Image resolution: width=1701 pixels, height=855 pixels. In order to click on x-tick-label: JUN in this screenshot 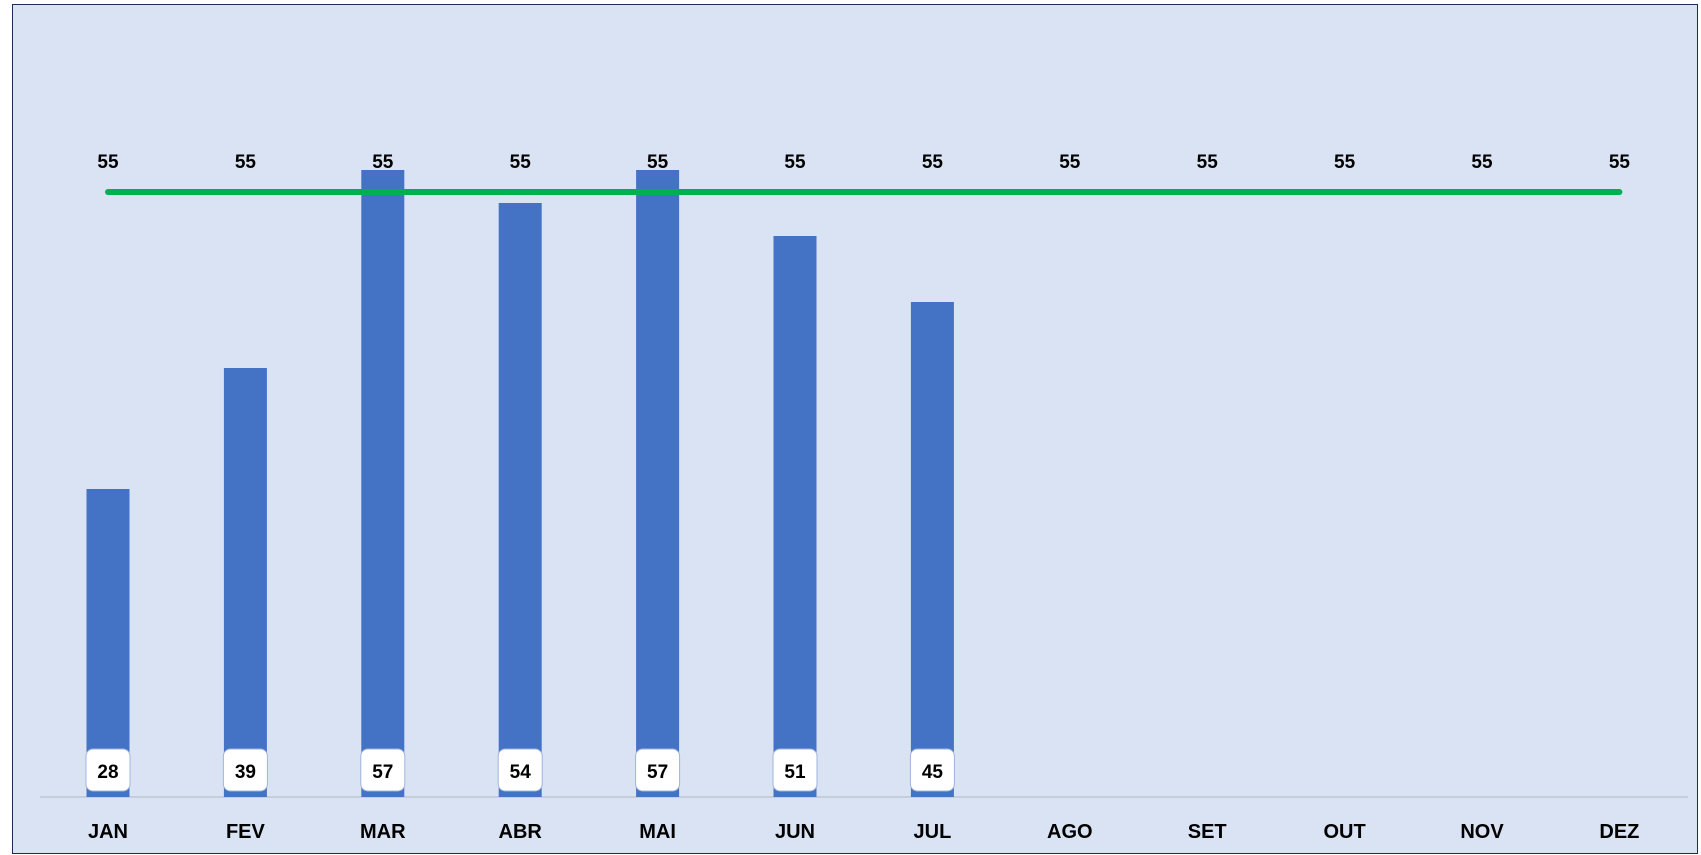, I will do `click(795, 832)`.